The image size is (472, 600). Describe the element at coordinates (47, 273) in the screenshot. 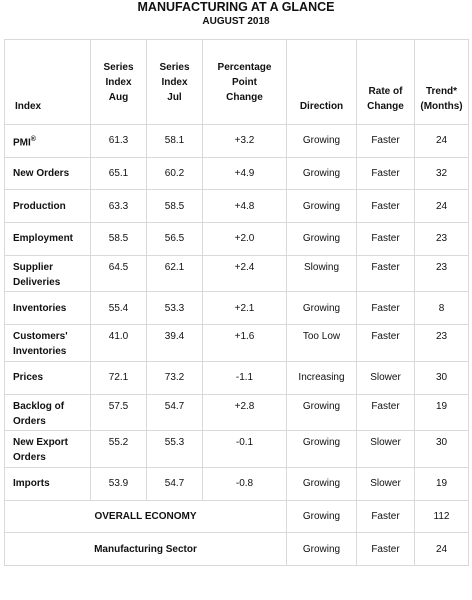

I see `row-index-label: Supplier Deliveries` at that location.